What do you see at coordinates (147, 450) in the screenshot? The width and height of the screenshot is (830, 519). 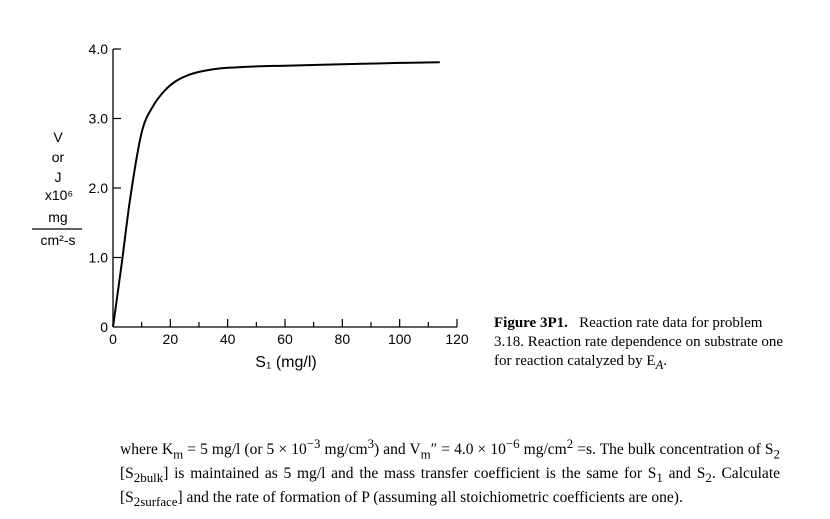 I see `problem-part: where K` at bounding box center [147, 450].